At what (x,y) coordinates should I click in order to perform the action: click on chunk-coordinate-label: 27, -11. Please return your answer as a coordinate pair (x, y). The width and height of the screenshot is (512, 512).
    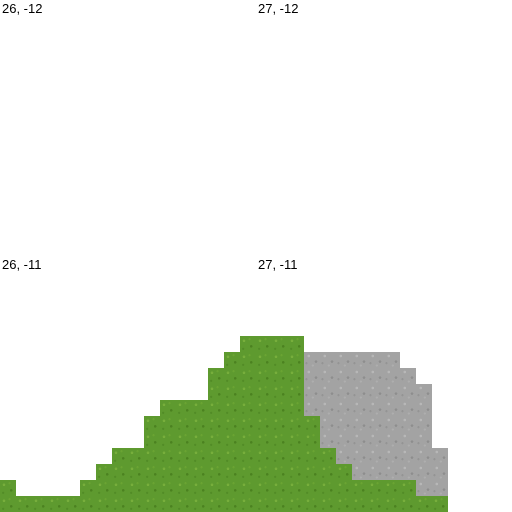
    Looking at the image, I should click on (278, 264).